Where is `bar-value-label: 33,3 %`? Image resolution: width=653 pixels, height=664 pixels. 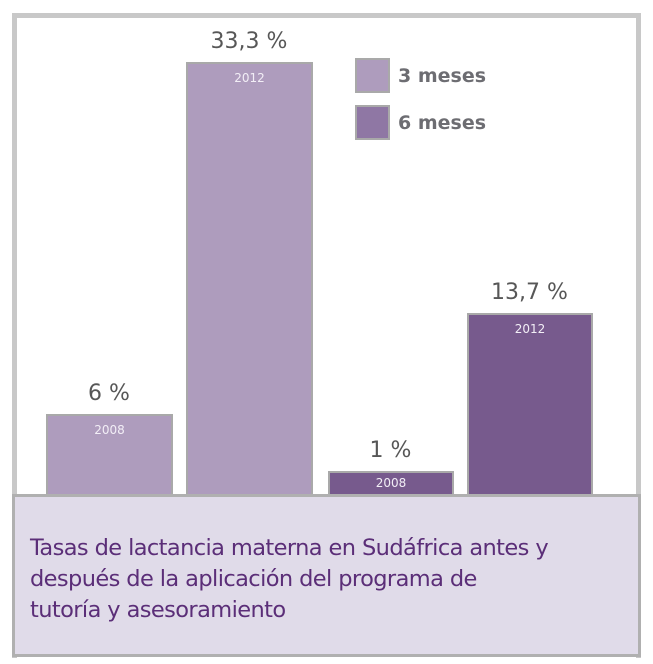
bar-value-label: 33,3 % is located at coordinates (249, 41).